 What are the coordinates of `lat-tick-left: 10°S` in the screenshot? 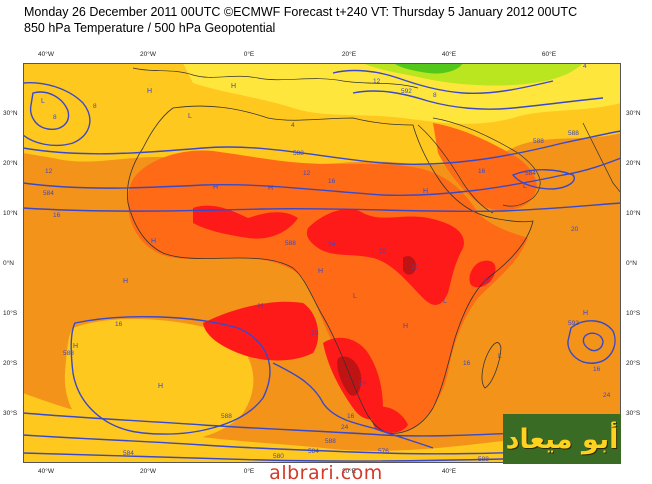 It's located at (10, 313).